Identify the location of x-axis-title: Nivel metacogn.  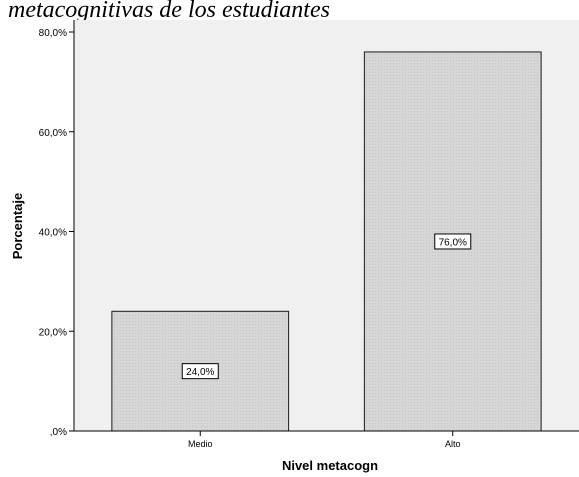
(330, 465).